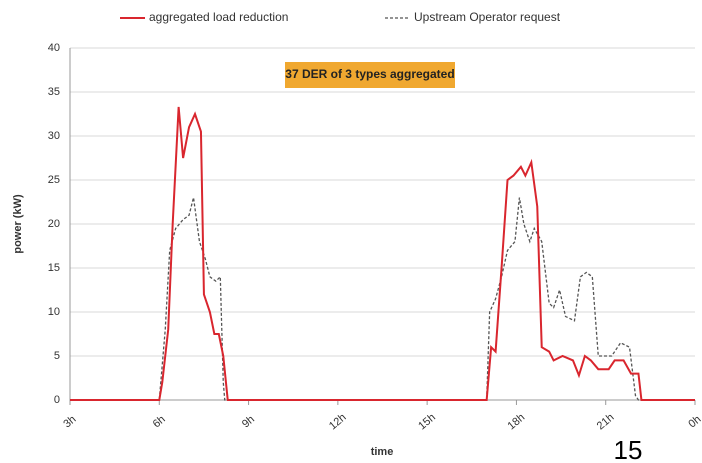 Image resolution: width=702 pixels, height=463 pixels. Describe the element at coordinates (54, 268) in the screenshot. I see `y-tick-label: 15` at that location.